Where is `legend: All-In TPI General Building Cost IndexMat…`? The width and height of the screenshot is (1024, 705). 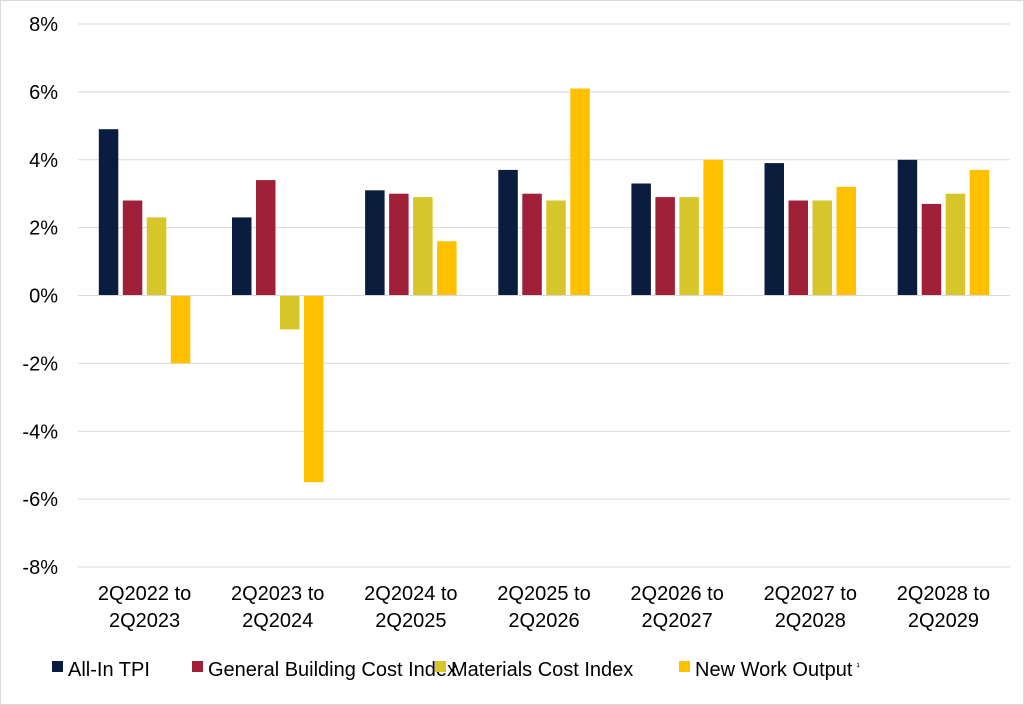 legend: All-In TPI General Building Cost IndexMat… is located at coordinates (456, 670).